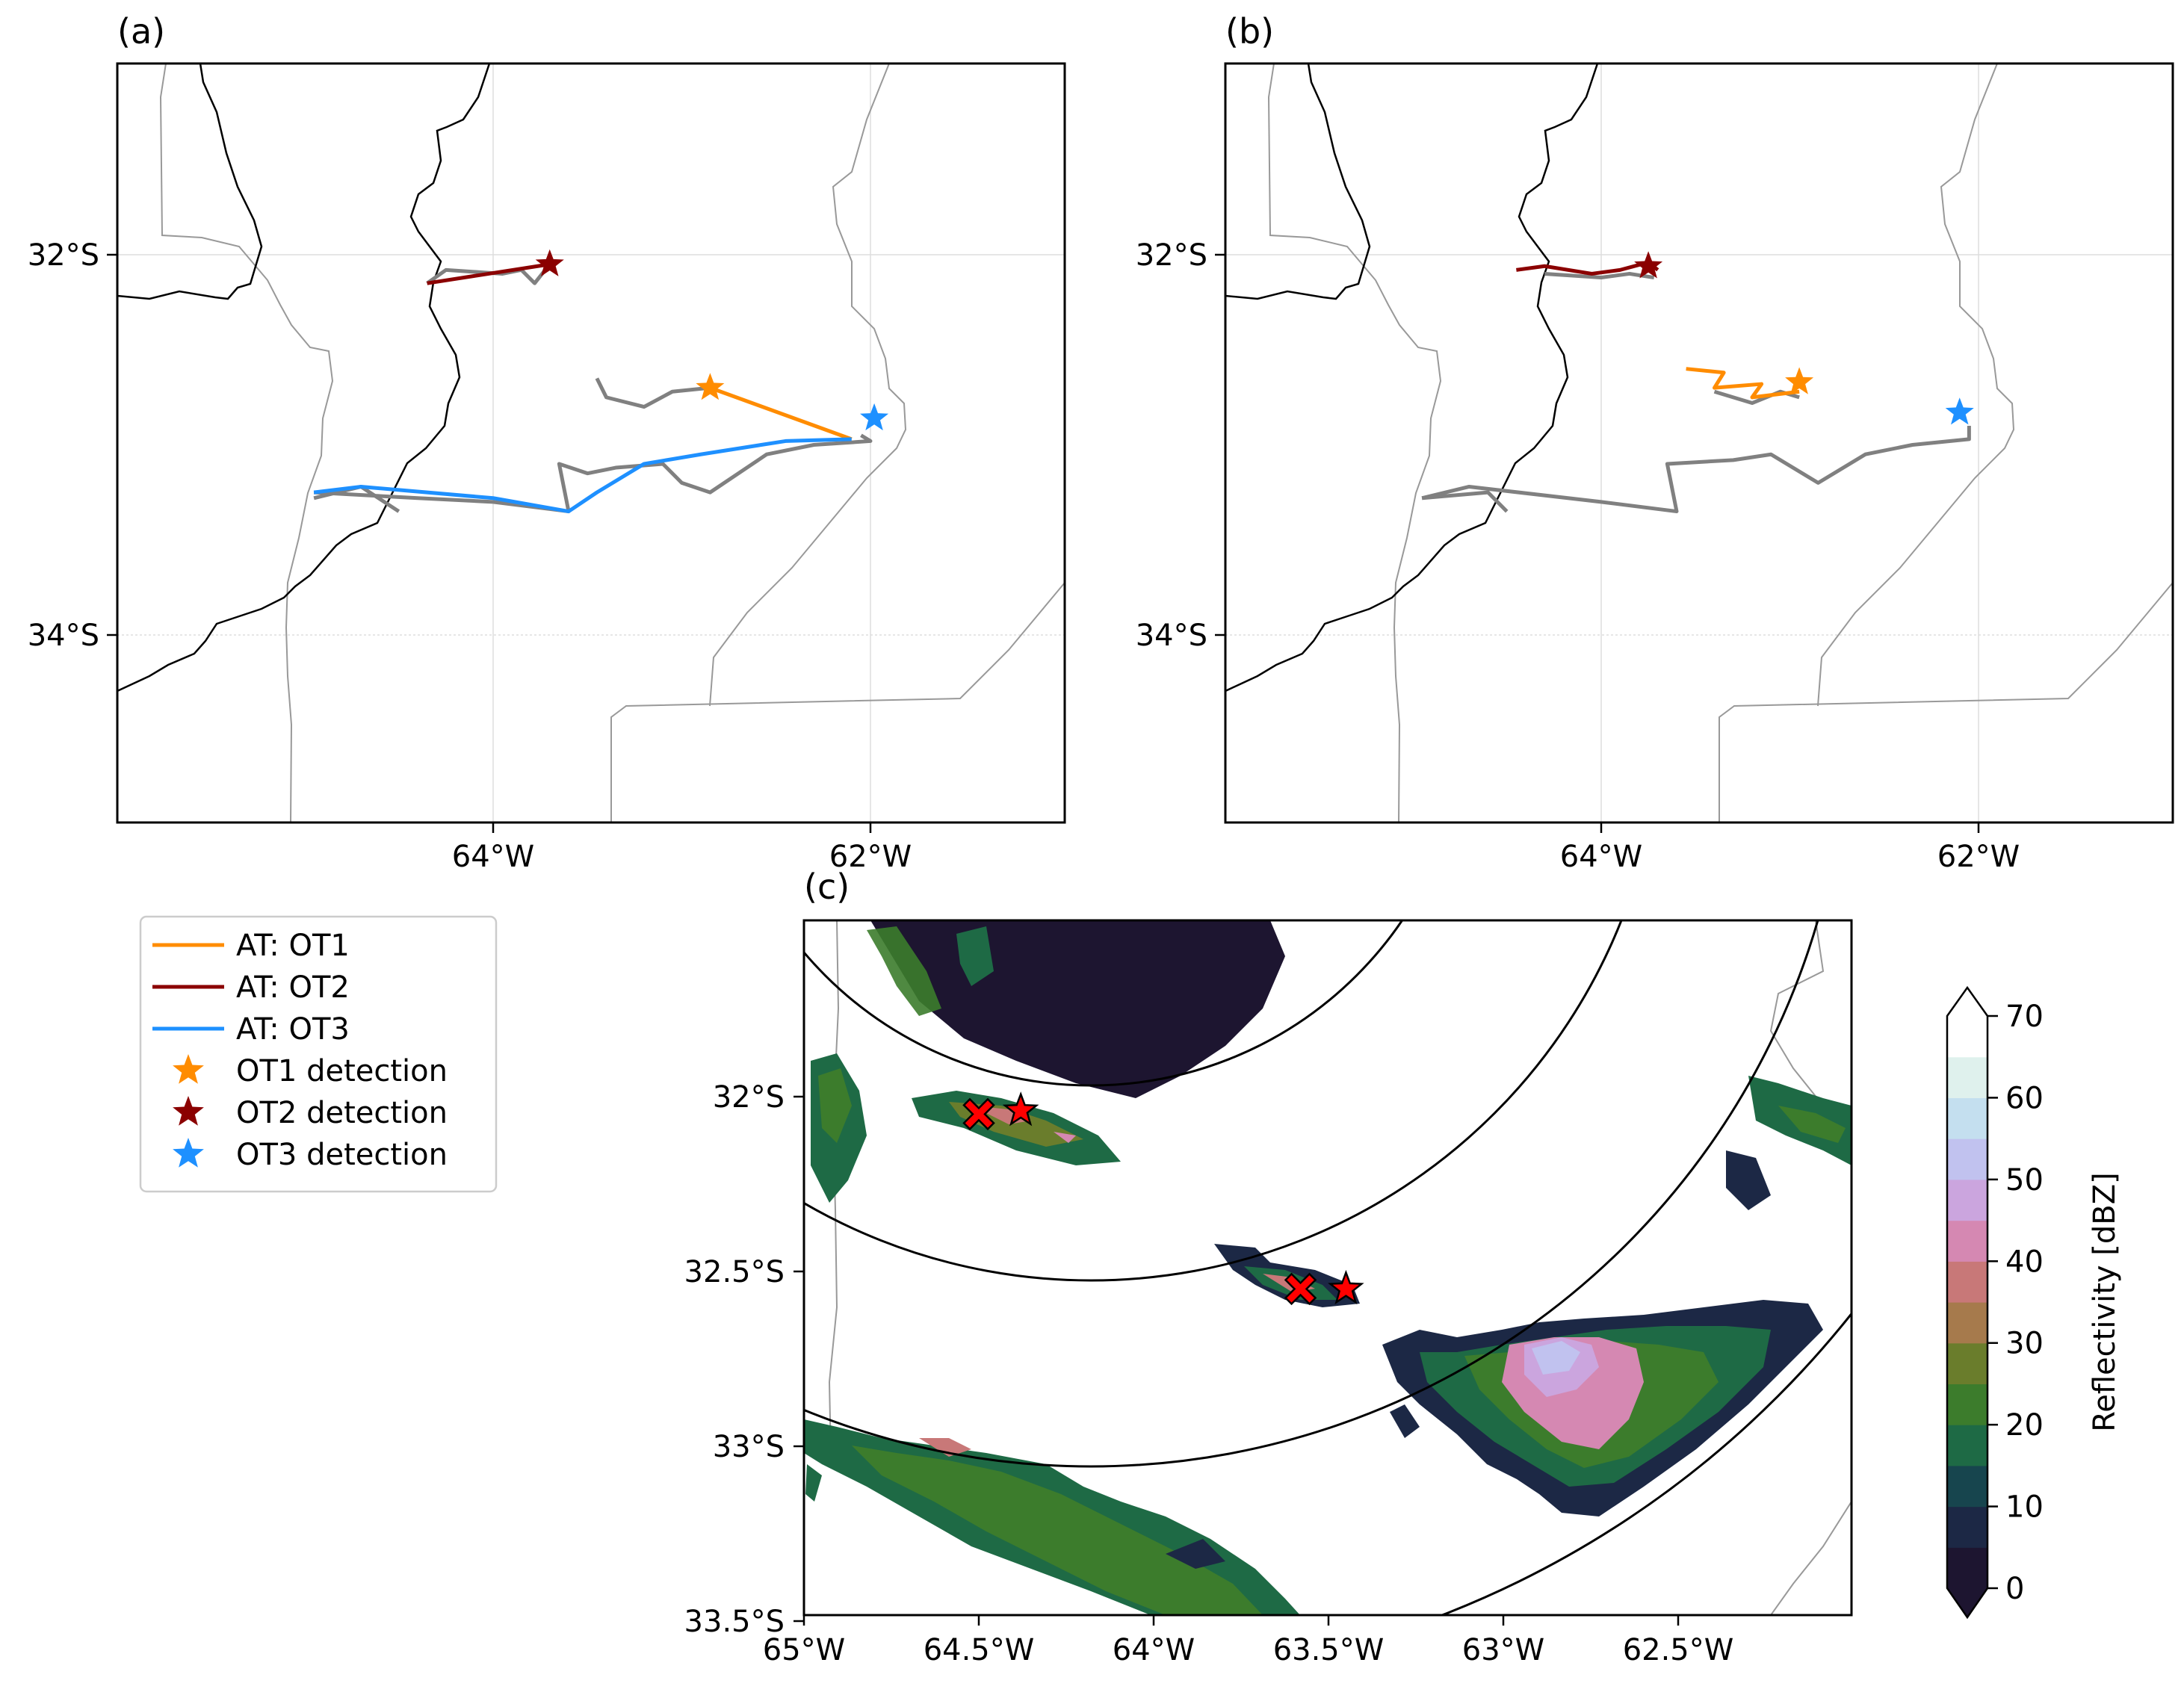 Image resolution: width=2184 pixels, height=1704 pixels. What do you see at coordinates (1249, 31) in the screenshot?
I see `panel-b-label: (b)` at bounding box center [1249, 31].